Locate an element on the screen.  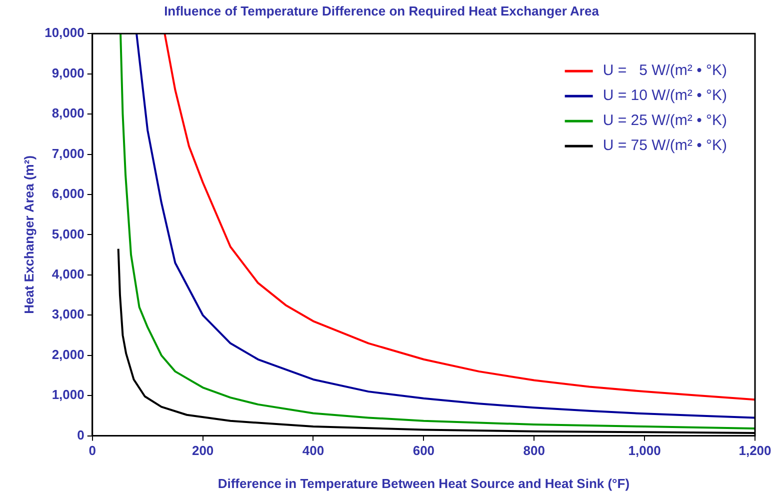
chart-title: Influence of Temperature Difference on Required Heat Exchanger Area is located at coordinates (382, 10).